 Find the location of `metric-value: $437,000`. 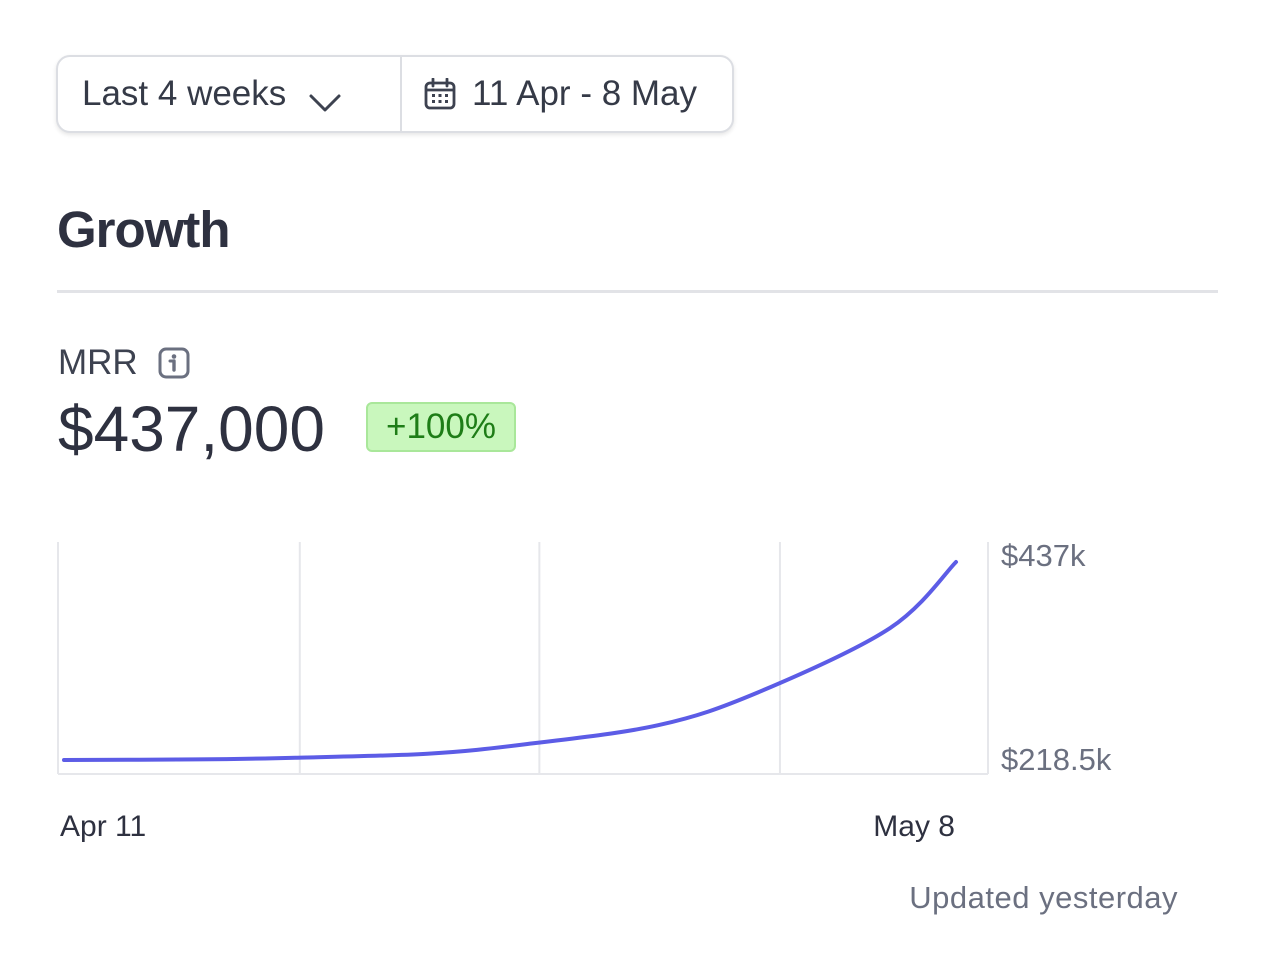

metric-value: $437,000 is located at coordinates (191, 429).